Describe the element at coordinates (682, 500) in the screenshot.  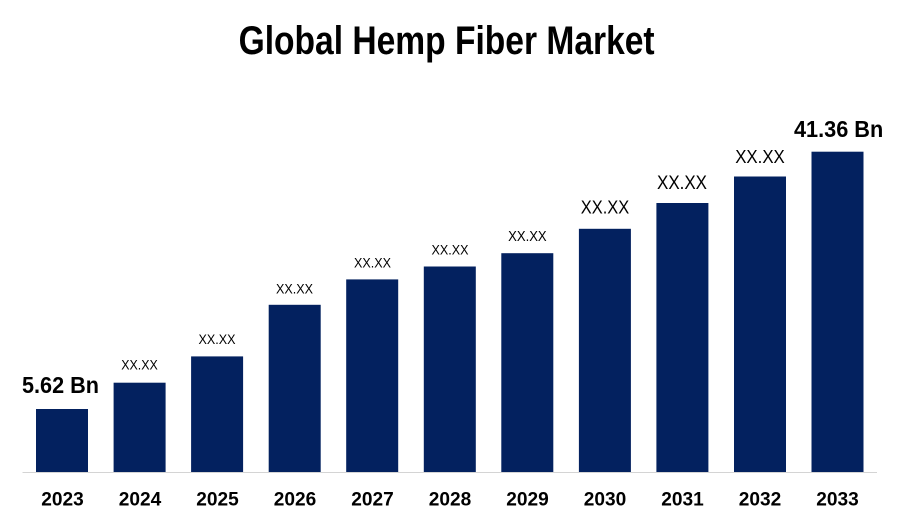
I see `svg-text: 2031` at that location.